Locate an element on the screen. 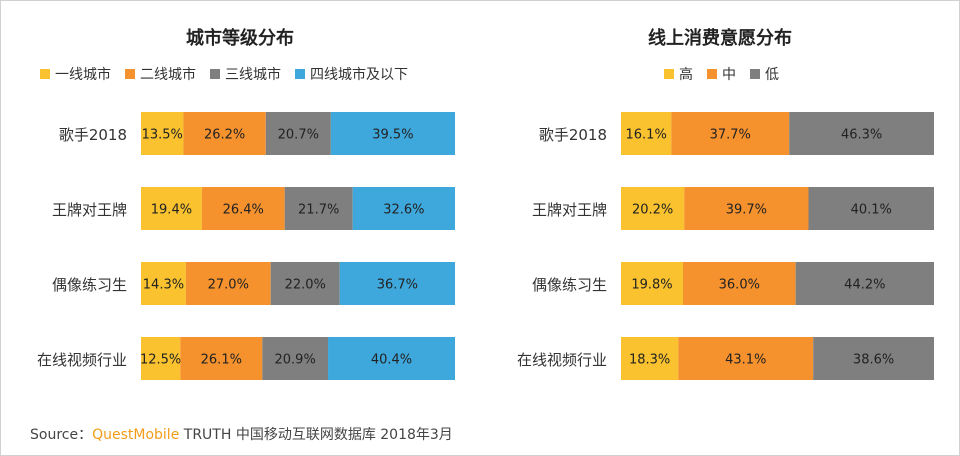 The width and height of the screenshot is (960, 456). data-label: 40.4% is located at coordinates (391, 360).